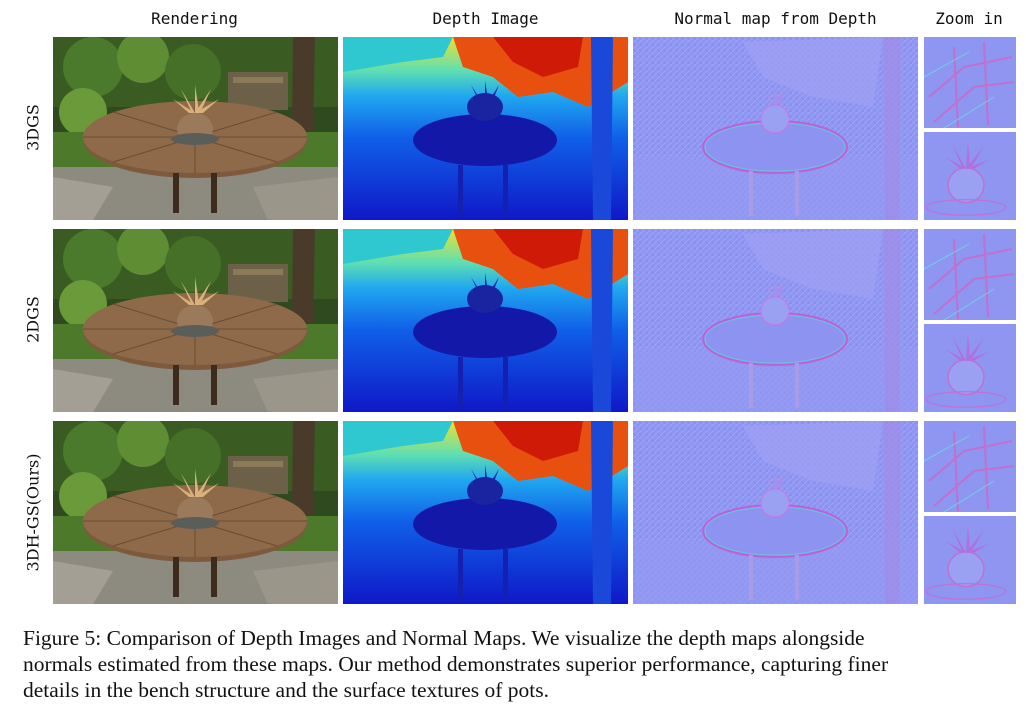 The image size is (1026, 725). What do you see at coordinates (970, 368) in the screenshot?
I see `zoom-bottom-2dgs` at bounding box center [970, 368].